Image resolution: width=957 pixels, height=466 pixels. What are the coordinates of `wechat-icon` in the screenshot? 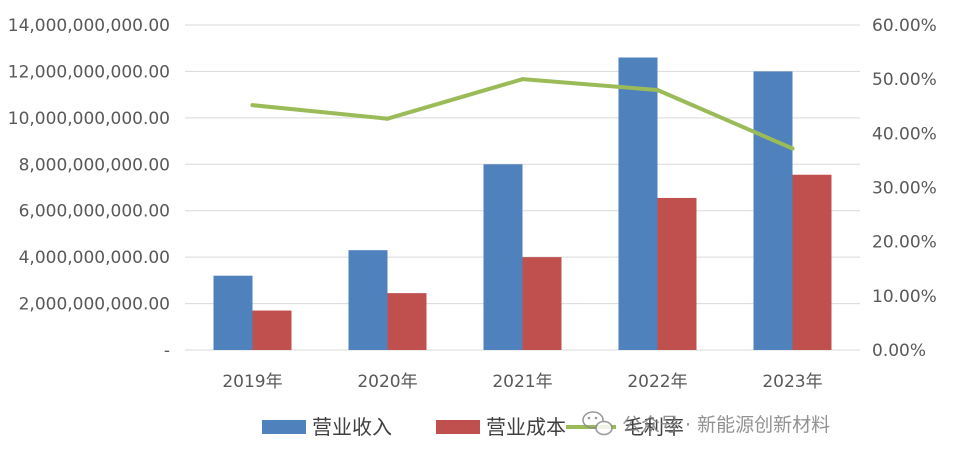 It's located at (597, 423).